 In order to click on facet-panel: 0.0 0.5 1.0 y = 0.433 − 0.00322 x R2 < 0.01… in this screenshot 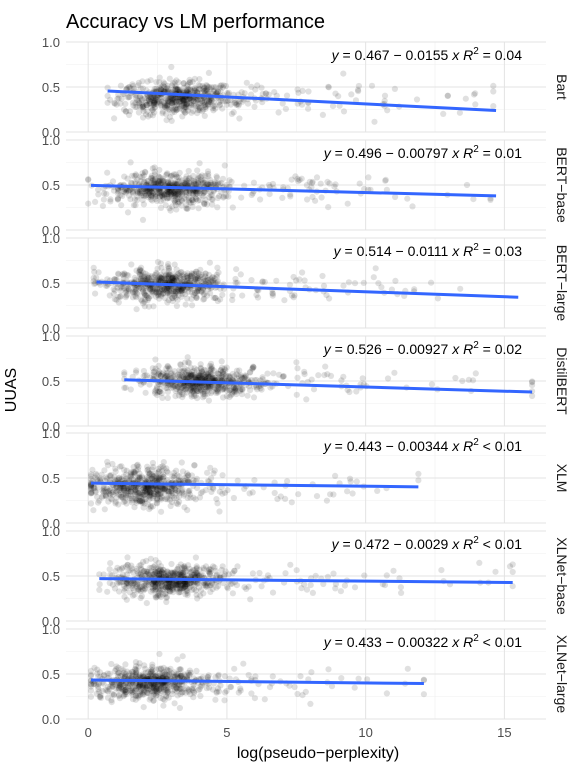, I will do `click(305, 674)`.